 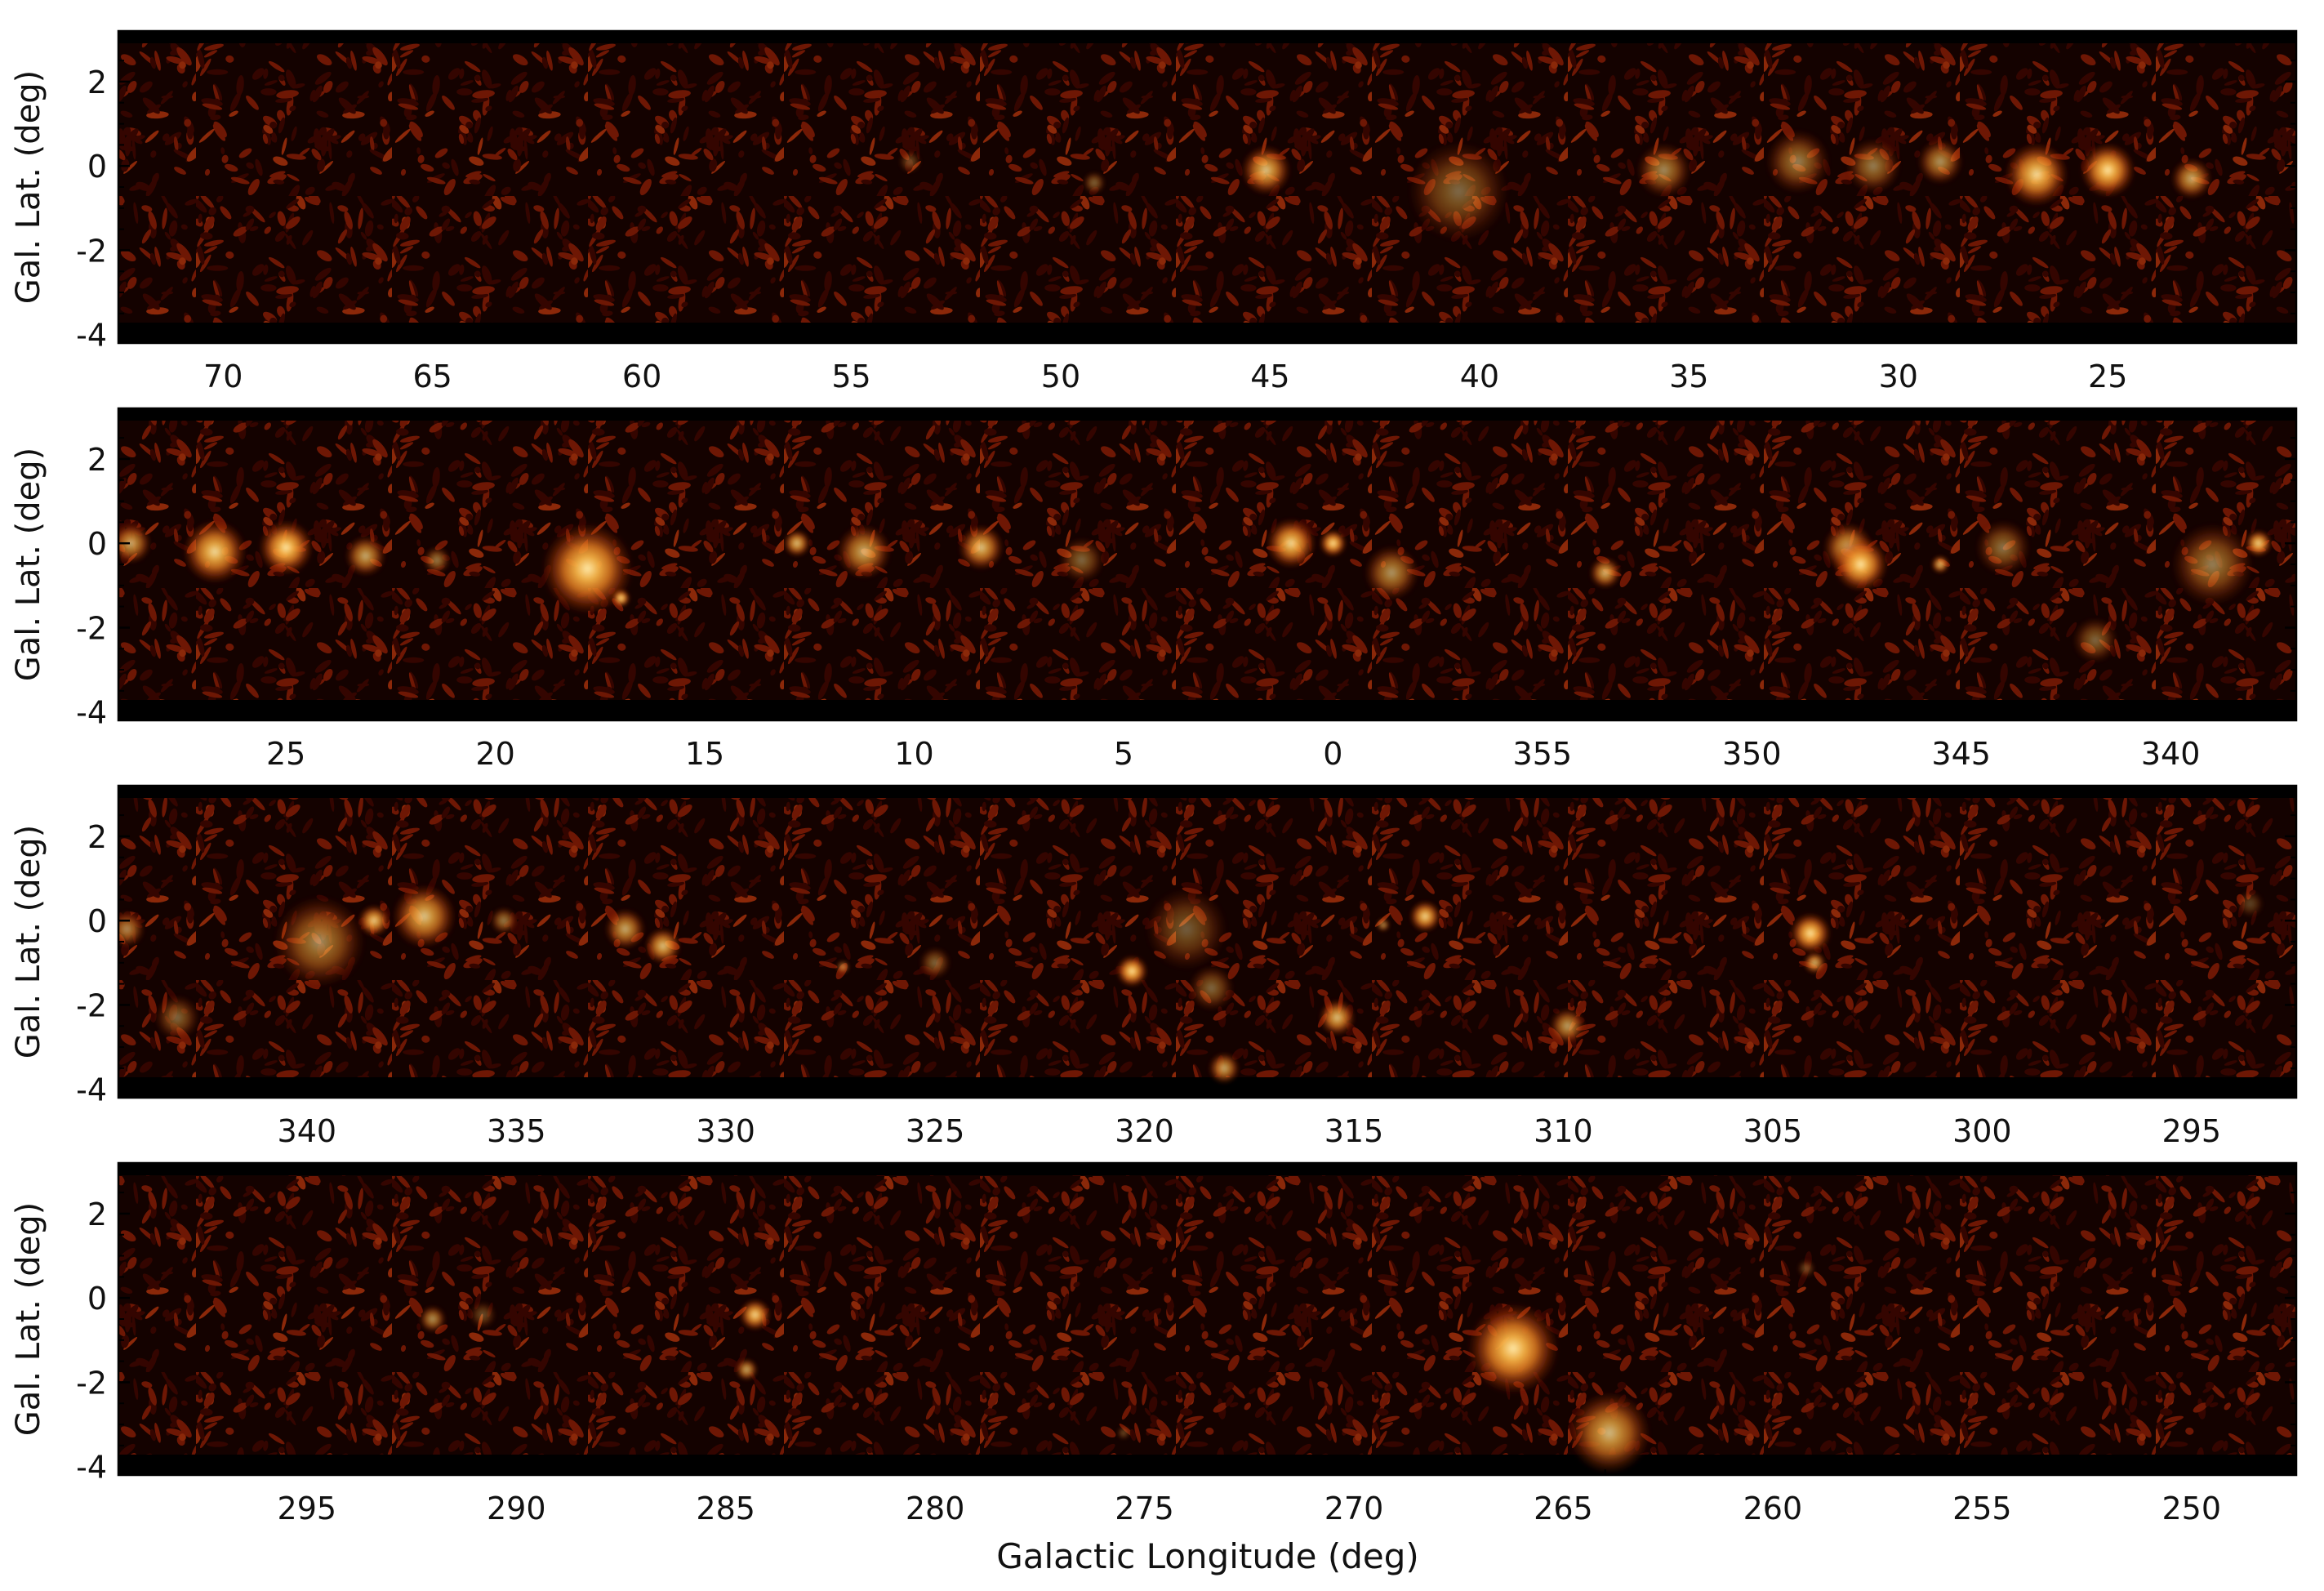 What do you see at coordinates (850, 376) in the screenshot?
I see `x-tick-label: 55` at bounding box center [850, 376].